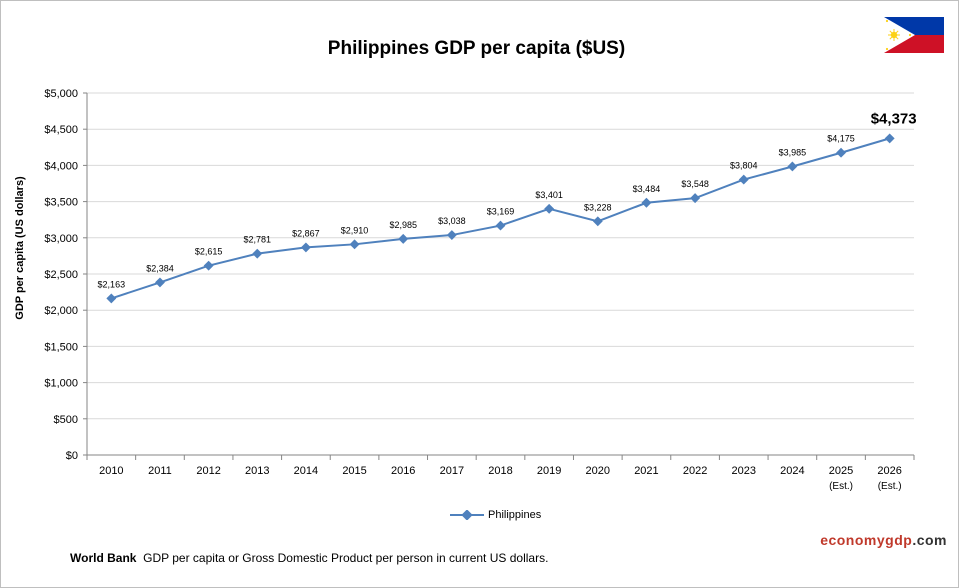 The width and height of the screenshot is (959, 588). What do you see at coordinates (61, 130) in the screenshot?
I see `y-tick-label: $4,500` at bounding box center [61, 130].